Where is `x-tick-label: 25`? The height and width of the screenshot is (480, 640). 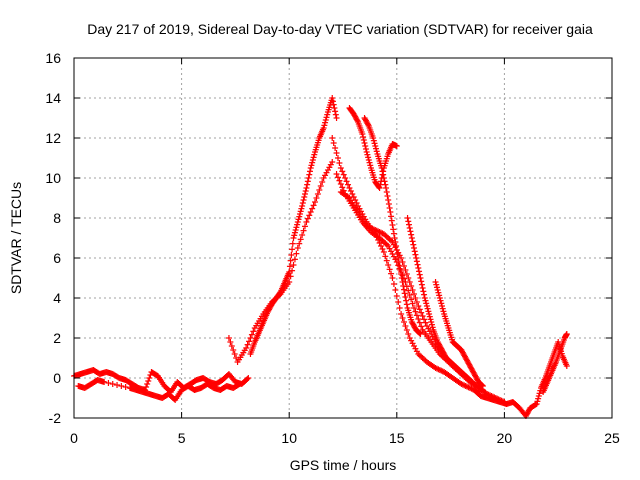
x-tick-label: 25 is located at coordinates (612, 438).